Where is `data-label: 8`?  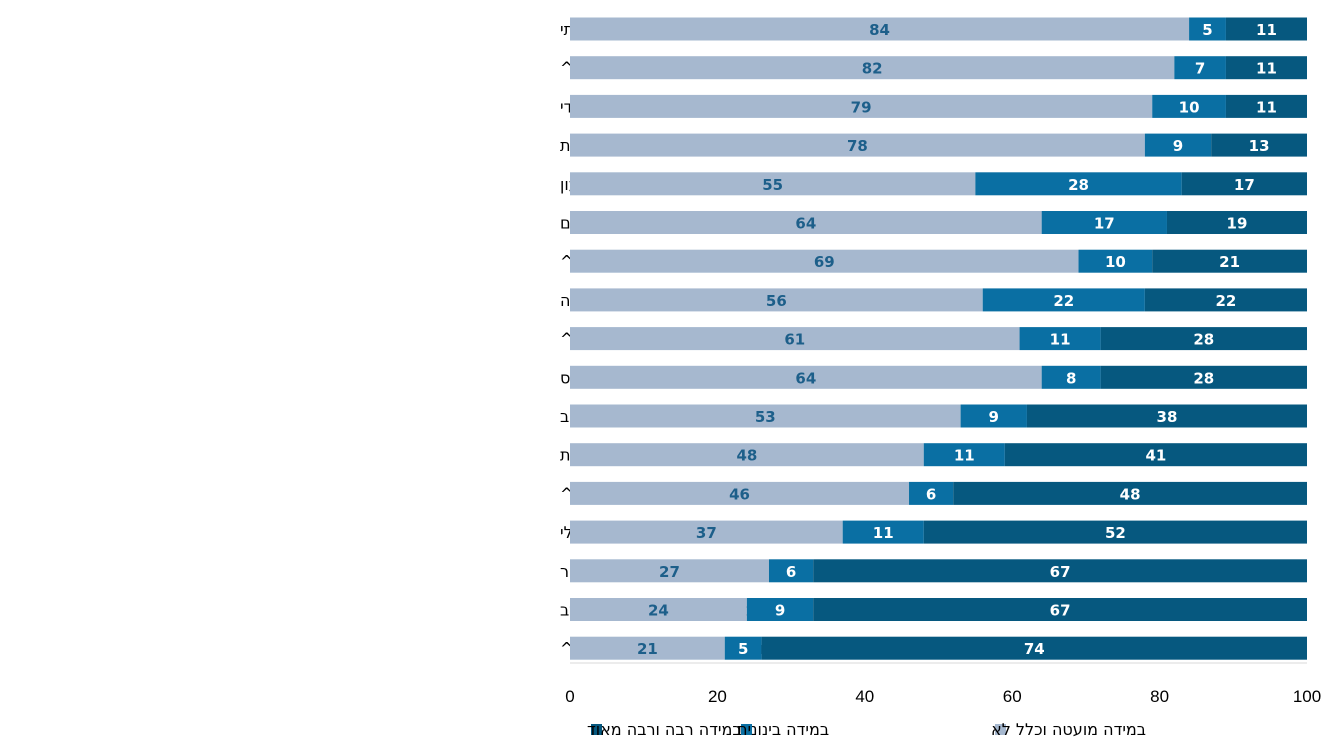 data-label: 8 is located at coordinates (1071, 378).